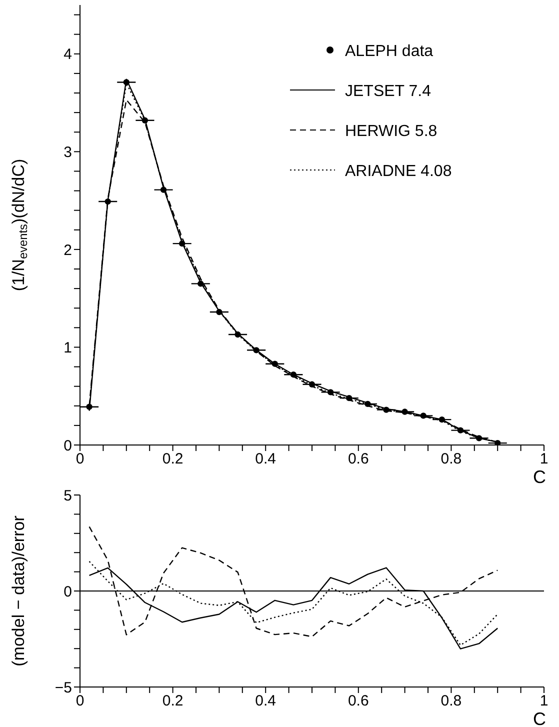 The height and width of the screenshot is (727, 559). What do you see at coordinates (68, 55) in the screenshot?
I see `y-tick-label: 4` at bounding box center [68, 55].